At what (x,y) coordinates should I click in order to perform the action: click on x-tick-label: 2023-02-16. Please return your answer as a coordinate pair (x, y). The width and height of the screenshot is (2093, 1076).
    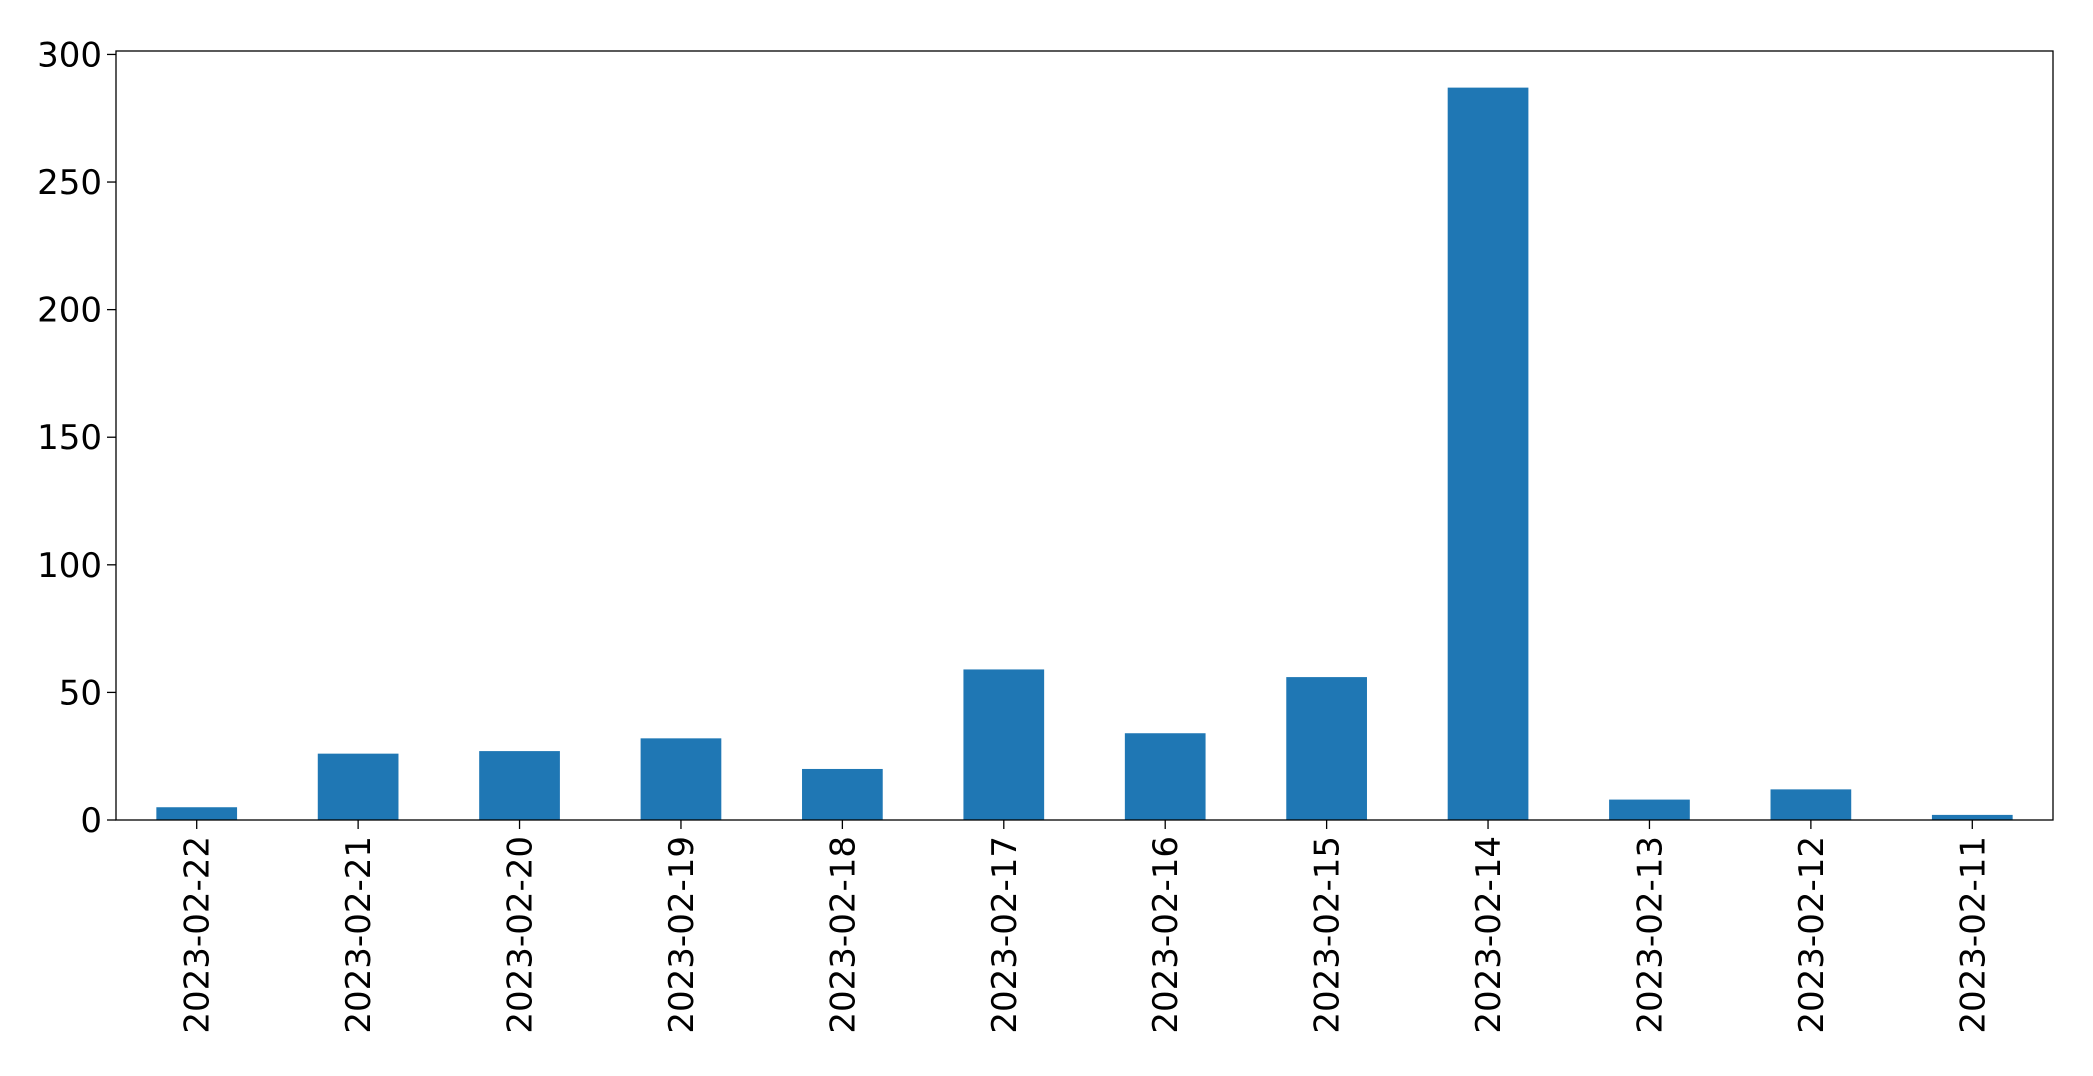
    Looking at the image, I should click on (1166, 935).